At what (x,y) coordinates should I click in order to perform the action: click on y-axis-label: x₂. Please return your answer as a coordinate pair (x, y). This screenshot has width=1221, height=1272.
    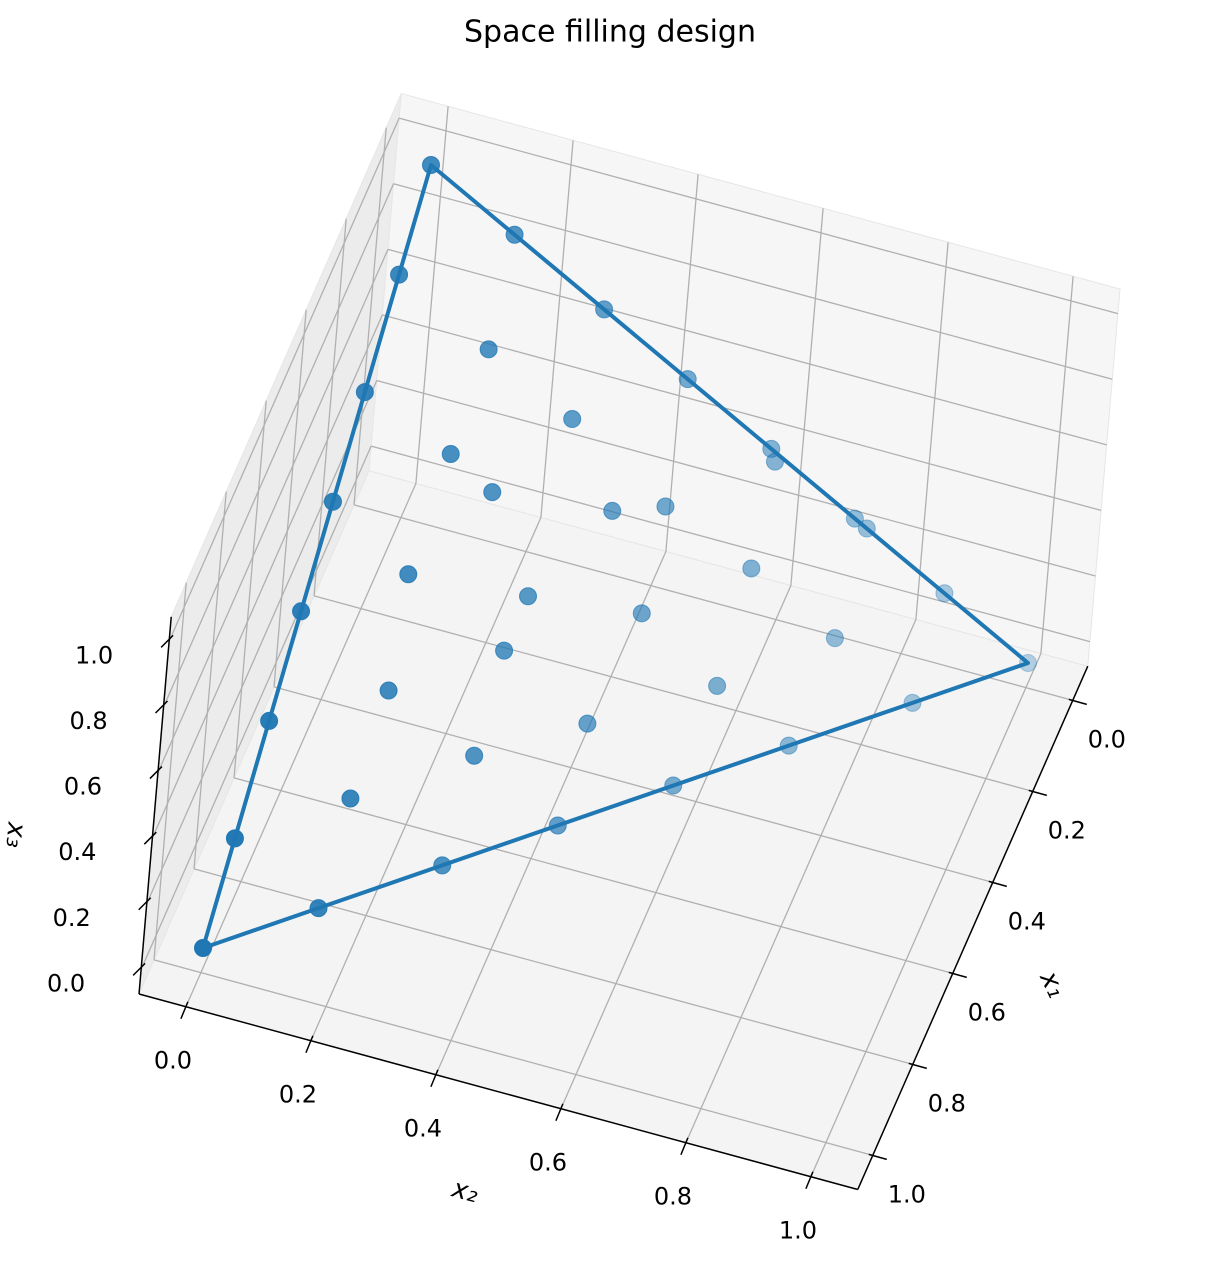
    Looking at the image, I should click on (465, 1191).